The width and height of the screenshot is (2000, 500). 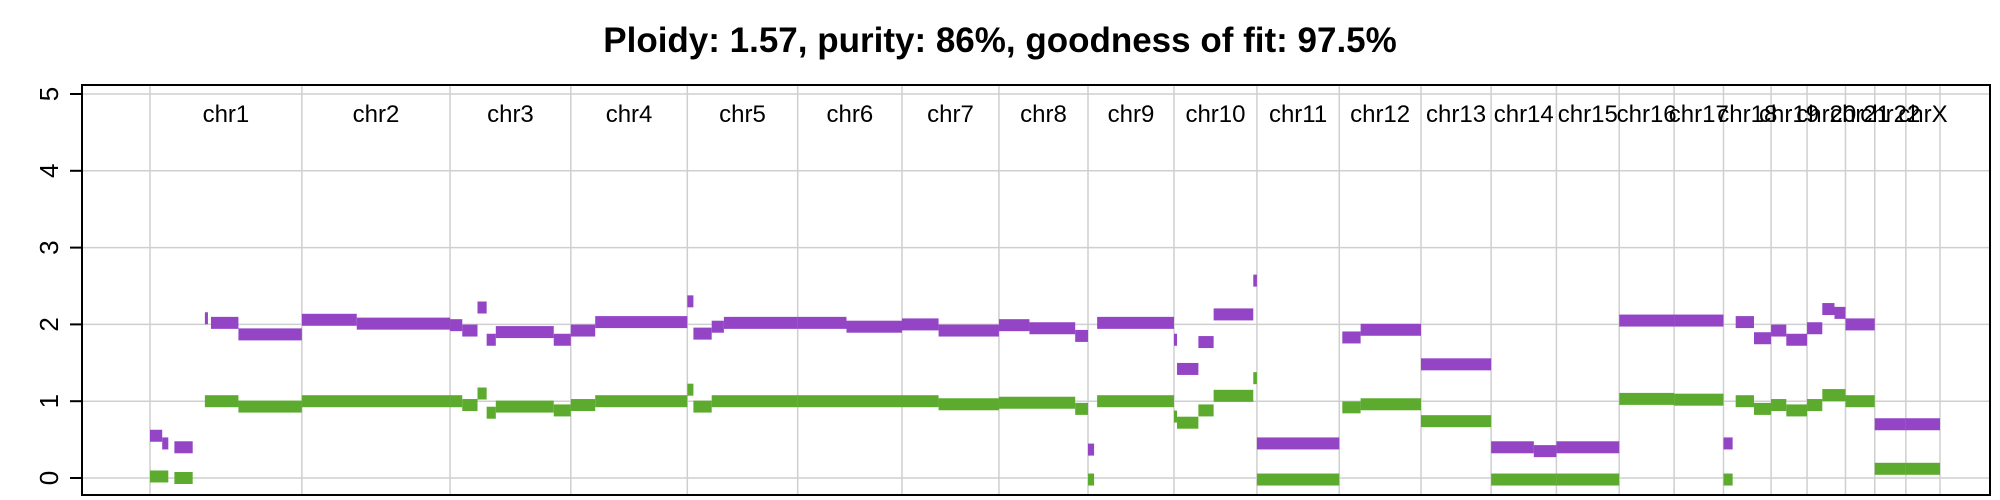 What do you see at coordinates (49, 401) in the screenshot?
I see `y-tick-label: 1` at bounding box center [49, 401].